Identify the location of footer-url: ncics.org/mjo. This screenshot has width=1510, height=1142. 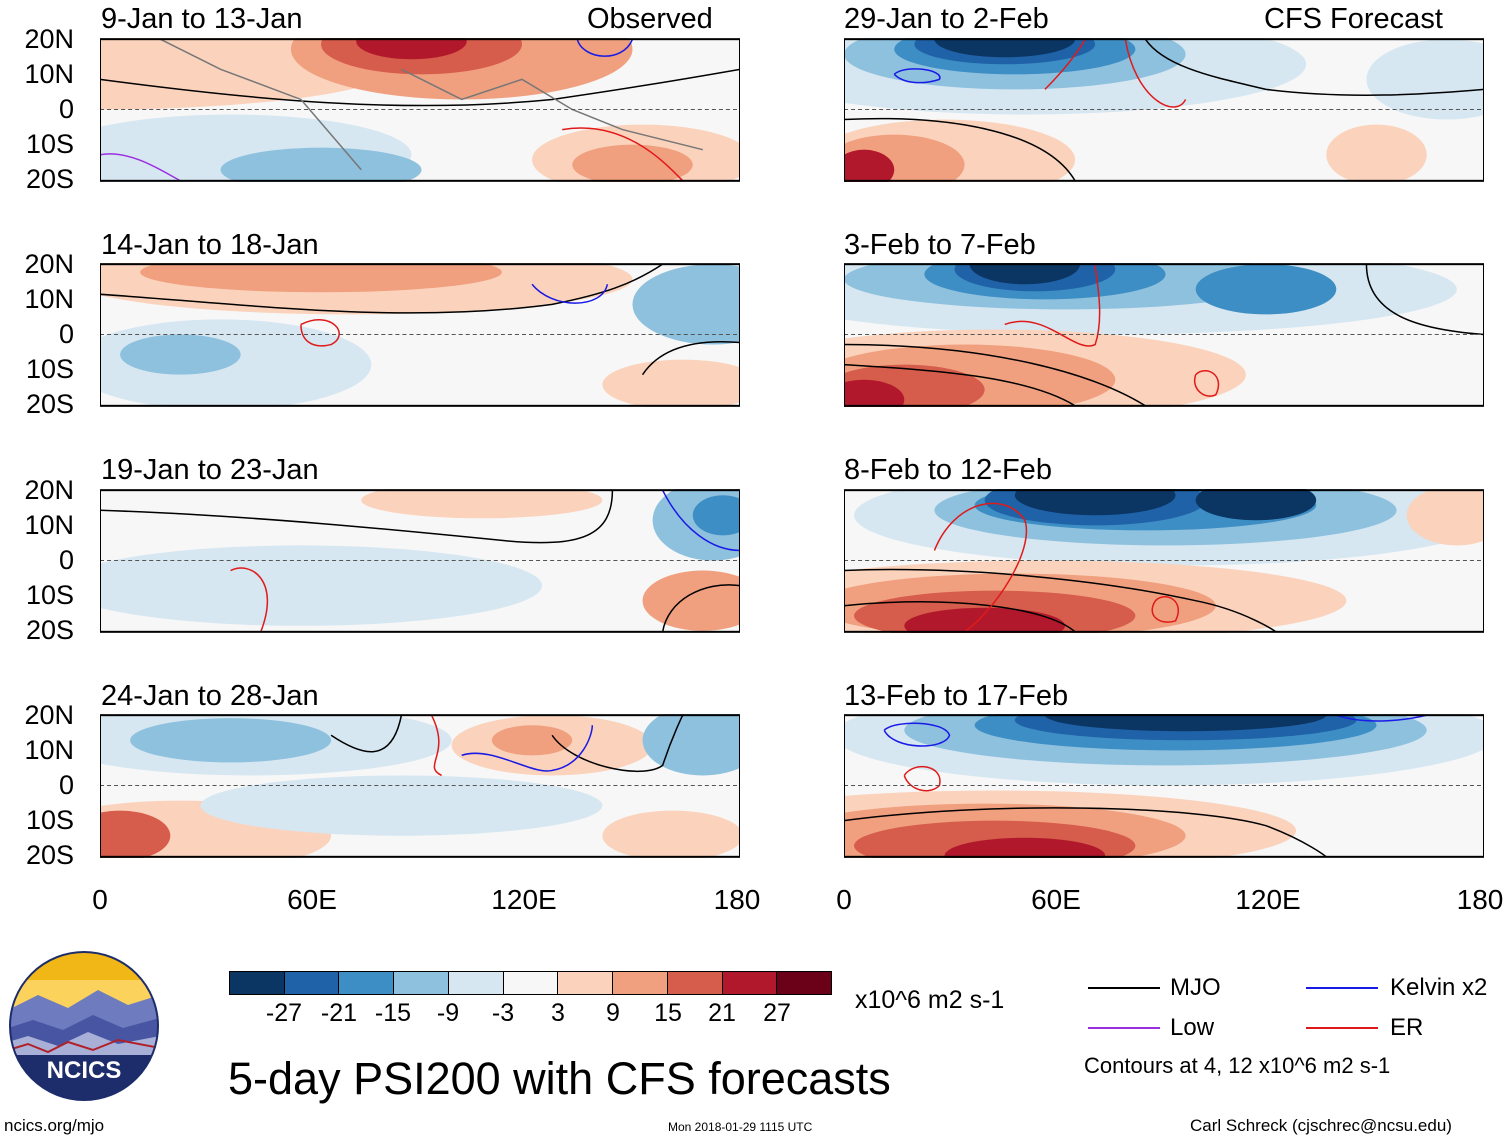
(54, 1125).